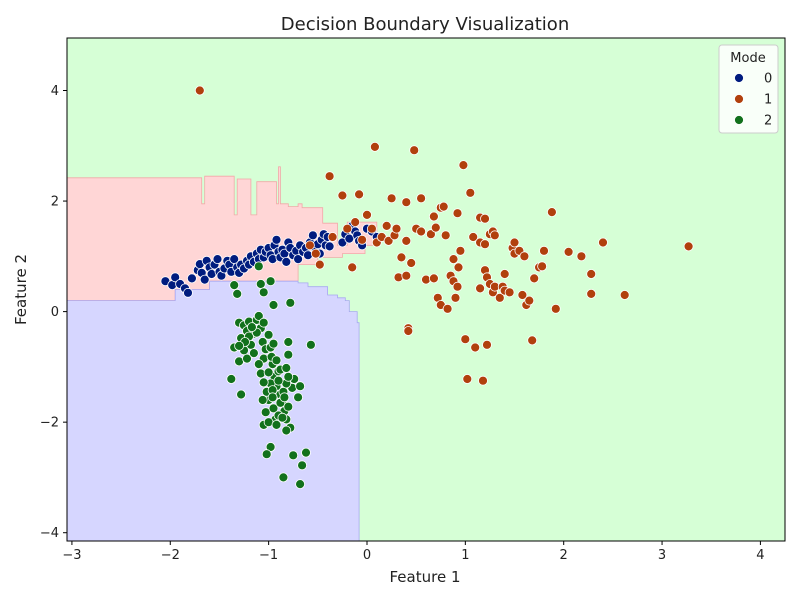 The height and width of the screenshot is (600, 800). I want to click on legend-box, so click(748, 89).